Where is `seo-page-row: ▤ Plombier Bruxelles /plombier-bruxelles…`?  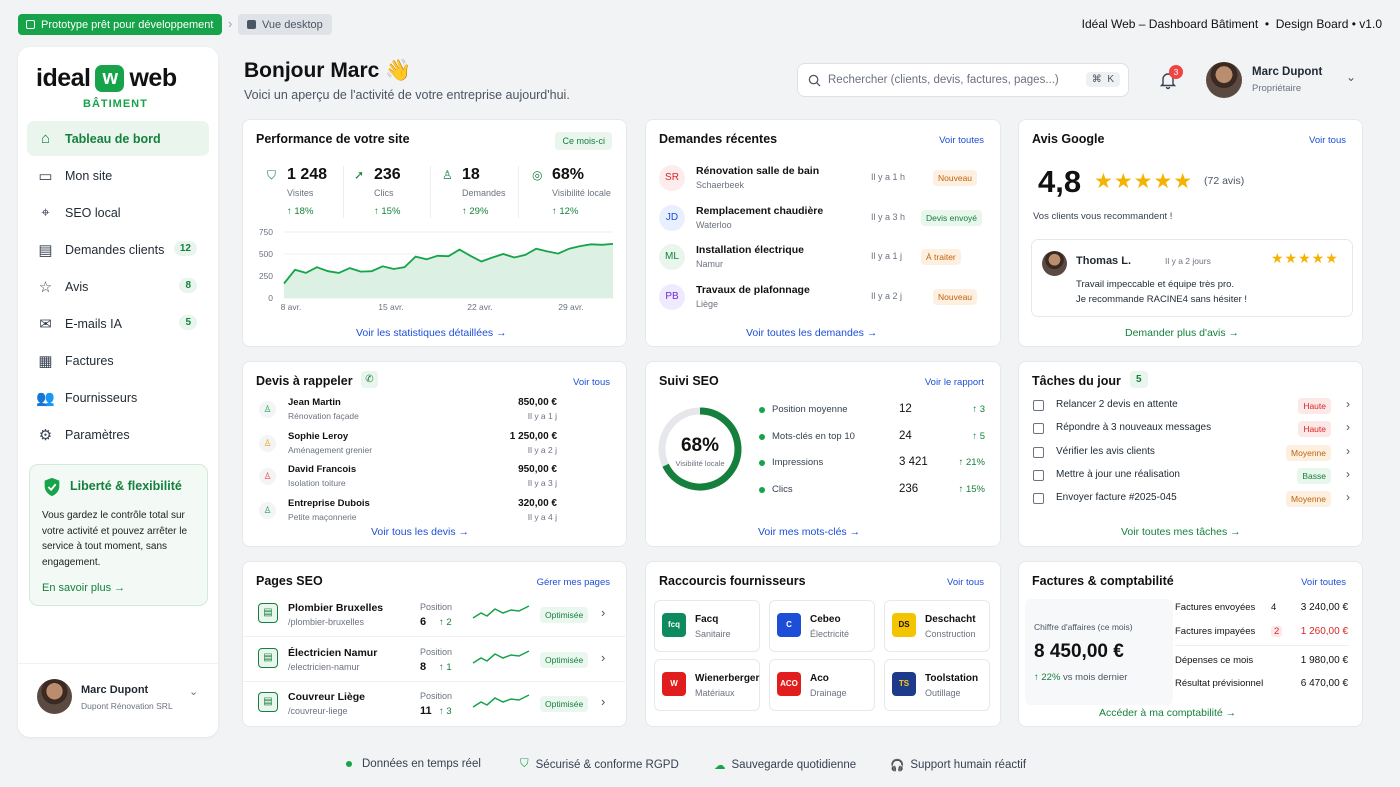
seo-page-row: ▤ Plombier Bruxelles /plombier-bruxelles… is located at coordinates (435, 617).